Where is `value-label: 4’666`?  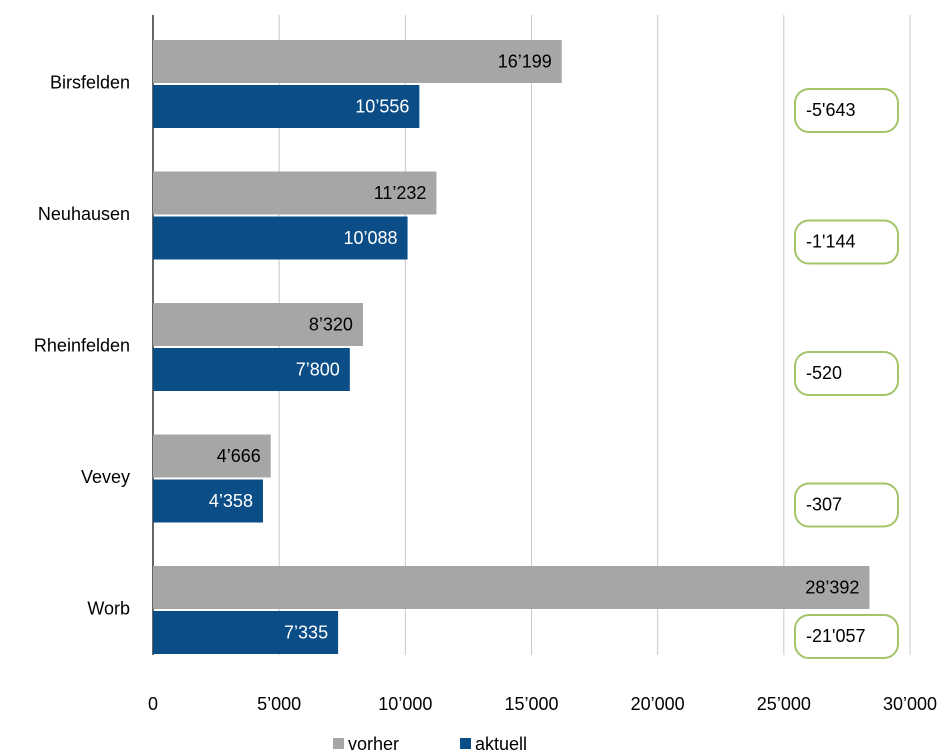 value-label: 4’666 is located at coordinates (239, 456).